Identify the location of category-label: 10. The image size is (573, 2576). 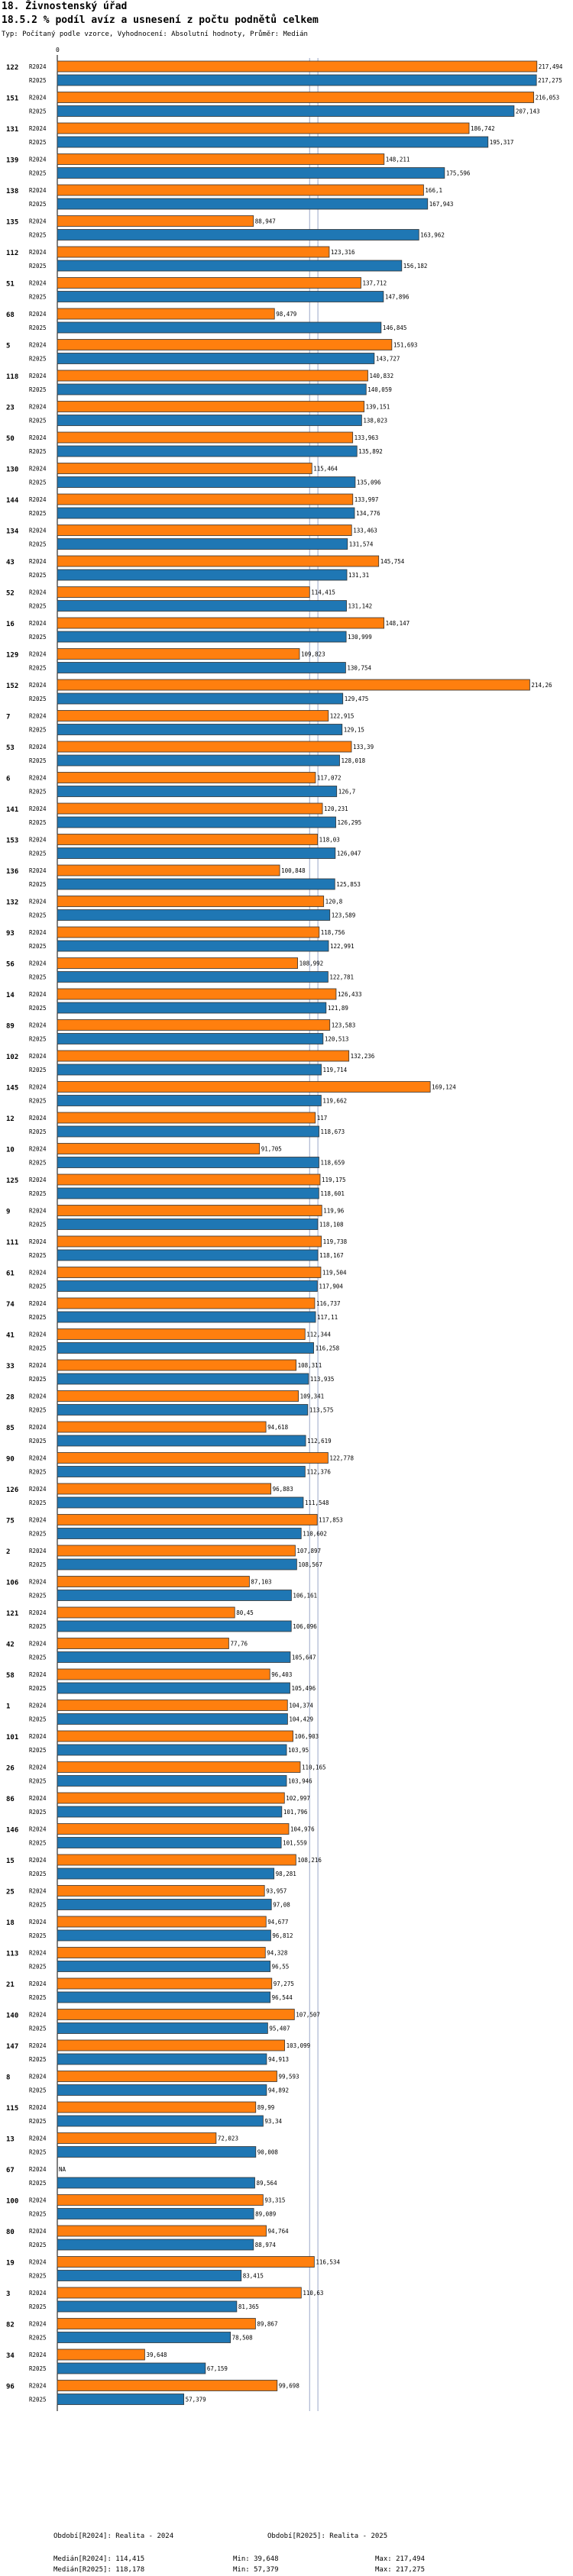
(10, 1150).